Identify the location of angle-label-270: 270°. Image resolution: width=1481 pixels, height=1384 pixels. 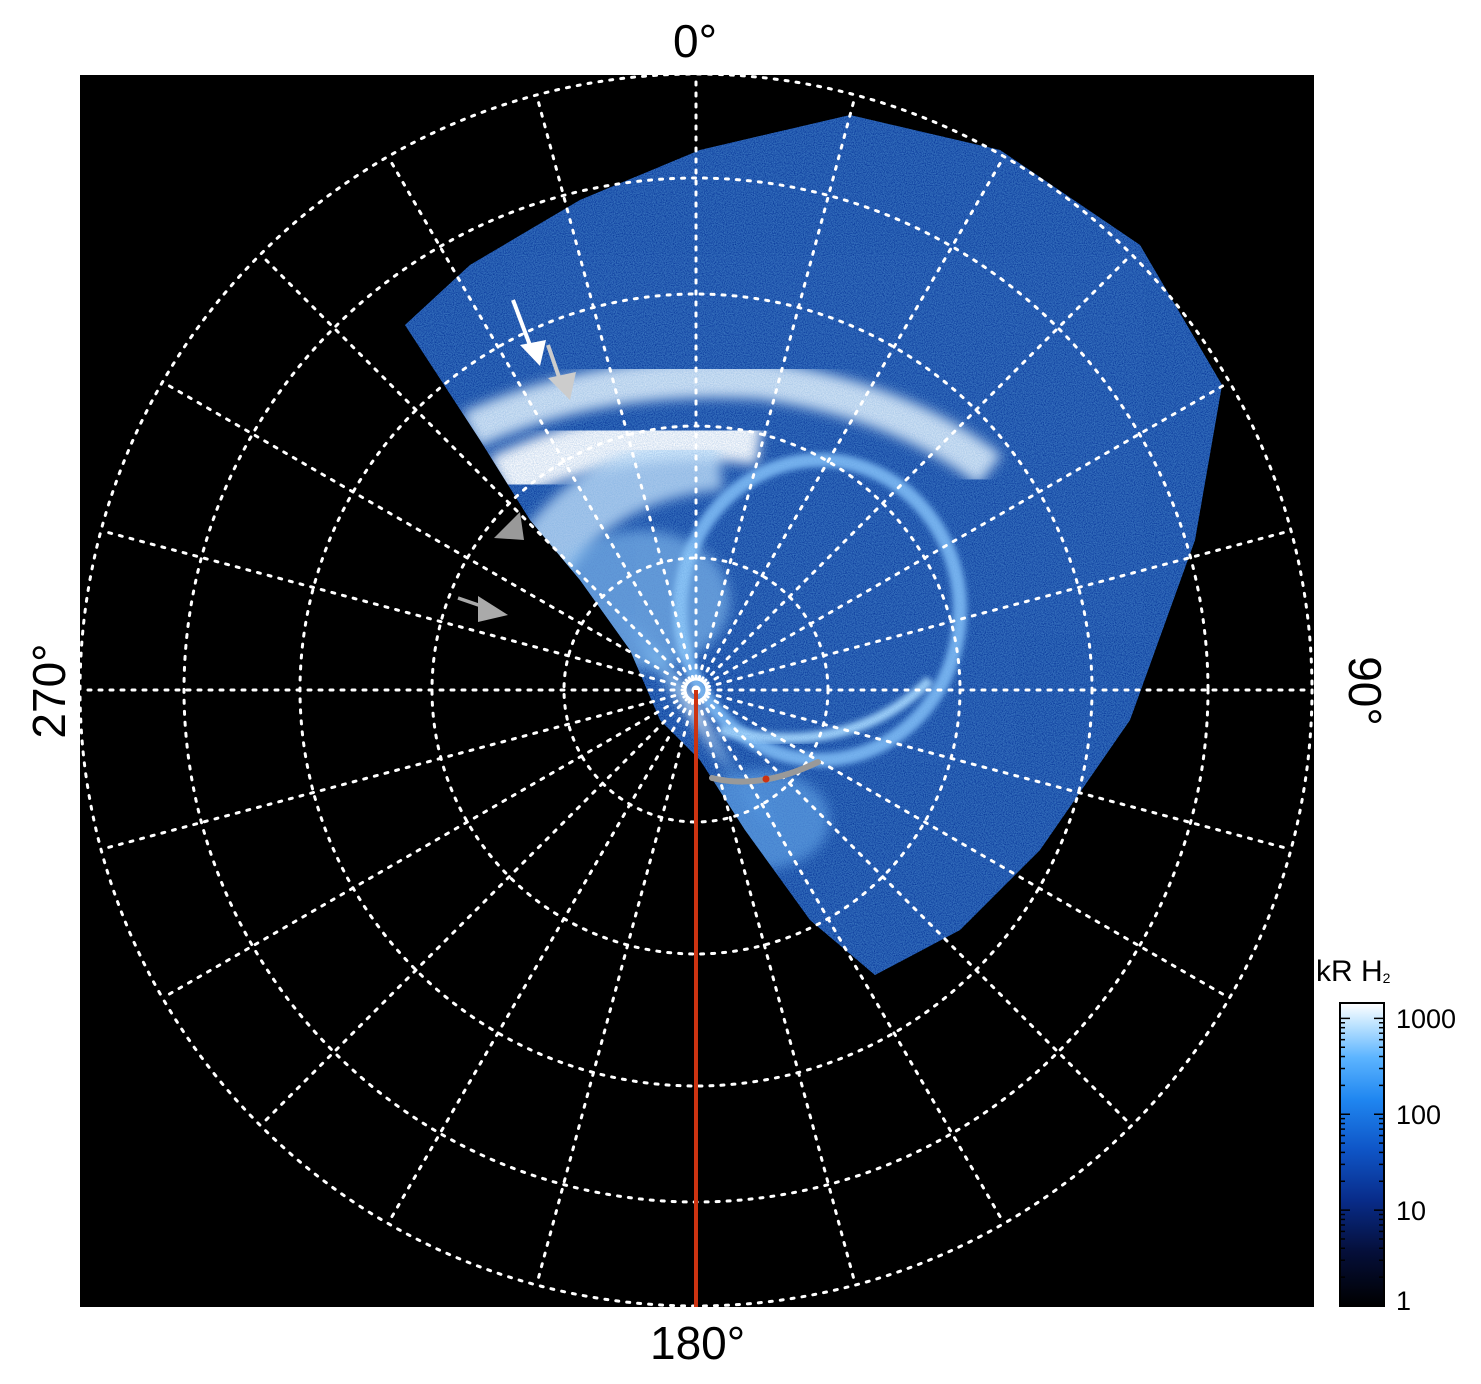
(49, 691).